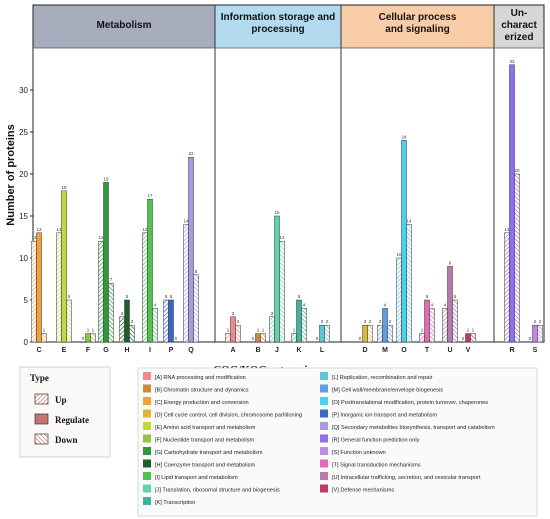 The image size is (550, 519). I want to click on legend-label-regulate: Regulate, so click(72, 420).